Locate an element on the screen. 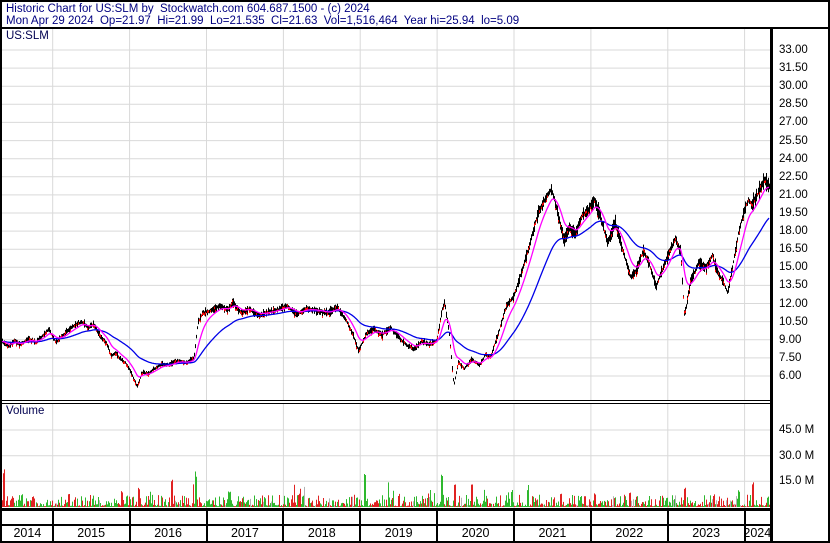 The height and width of the screenshot is (543, 830). volume-axis-label: 30.0 M is located at coordinates (797, 455).